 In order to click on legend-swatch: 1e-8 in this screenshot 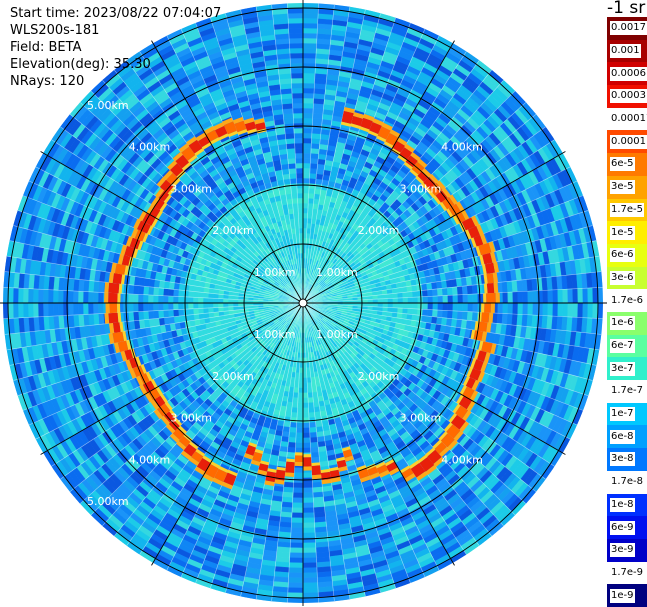, I will do `click(627, 505)`.